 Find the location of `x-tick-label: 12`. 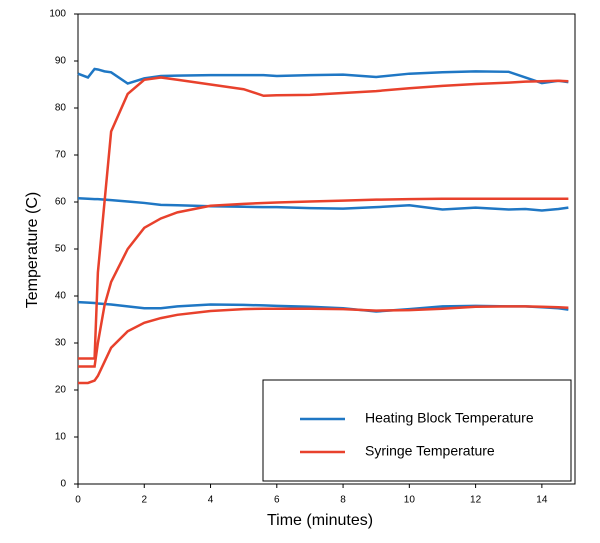

x-tick-label: 12 is located at coordinates (476, 500).